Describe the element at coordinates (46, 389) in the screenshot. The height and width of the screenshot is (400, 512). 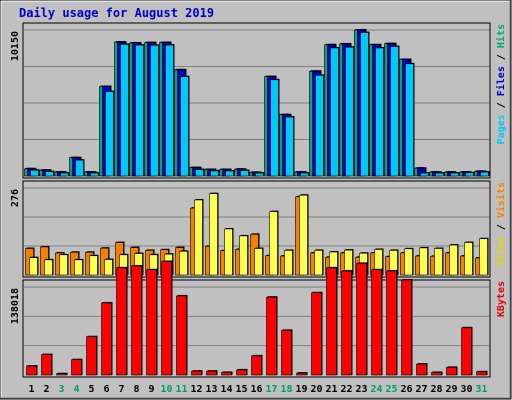
I see `x-tick-label-day-2: 2` at that location.